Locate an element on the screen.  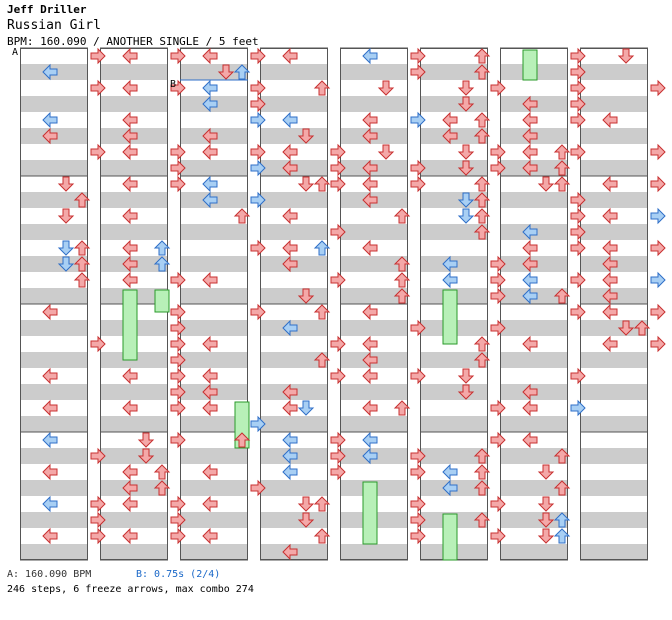
footer-notes: A: 160.090 BPM B: 0.75s (2/4) is located at coordinates (113, 574).